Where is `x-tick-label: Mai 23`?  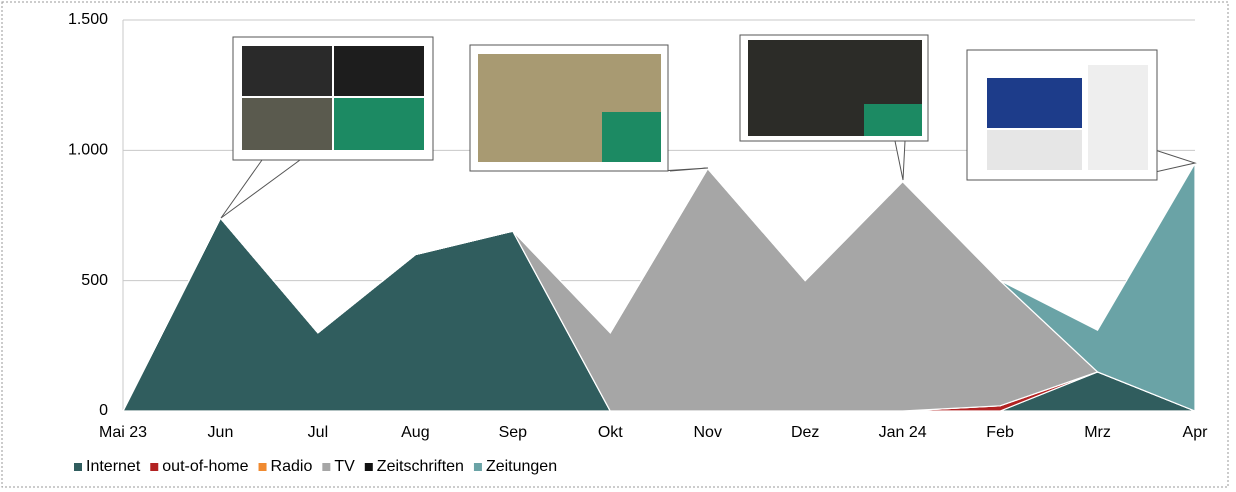
x-tick-label: Mai 23 is located at coordinates (123, 432).